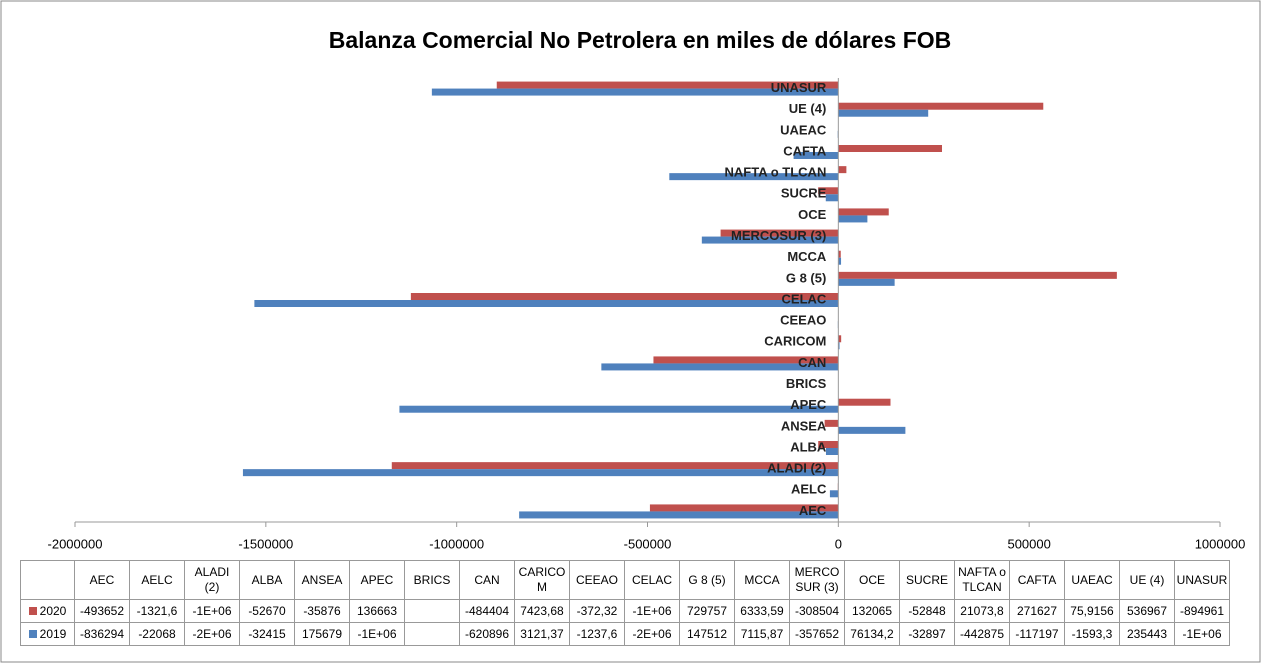 This screenshot has height=664, width=1262. I want to click on table-value-text: -894961, so click(1202, 611).